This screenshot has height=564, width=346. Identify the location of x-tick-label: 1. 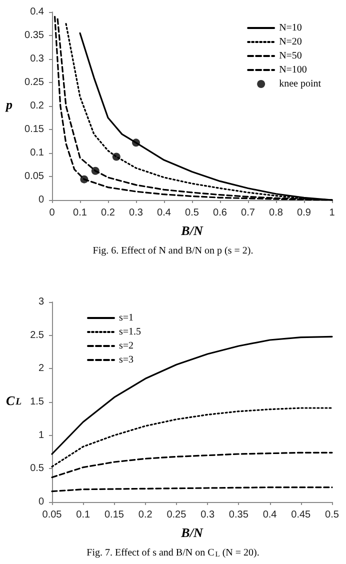
(332, 213).